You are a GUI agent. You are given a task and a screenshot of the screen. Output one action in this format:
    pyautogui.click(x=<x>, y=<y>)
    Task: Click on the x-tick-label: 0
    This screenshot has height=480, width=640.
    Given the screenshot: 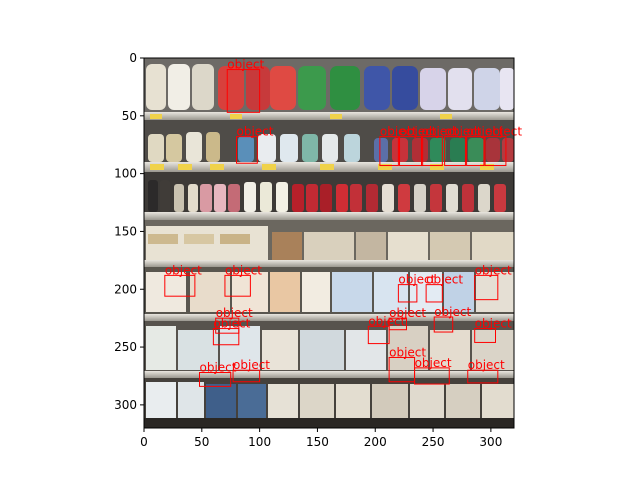 What is the action you would take?
    pyautogui.click(x=144, y=442)
    